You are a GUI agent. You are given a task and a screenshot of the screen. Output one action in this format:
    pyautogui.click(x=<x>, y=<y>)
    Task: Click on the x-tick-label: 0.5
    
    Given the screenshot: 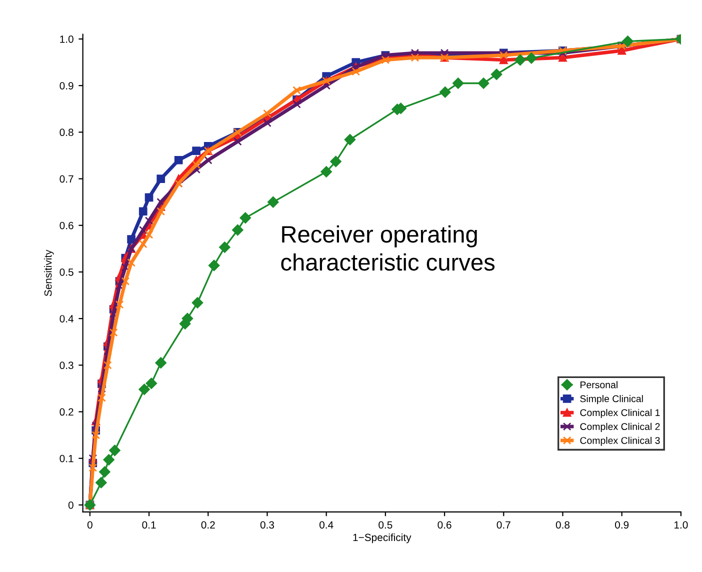 What is the action you would take?
    pyautogui.click(x=385, y=525)
    